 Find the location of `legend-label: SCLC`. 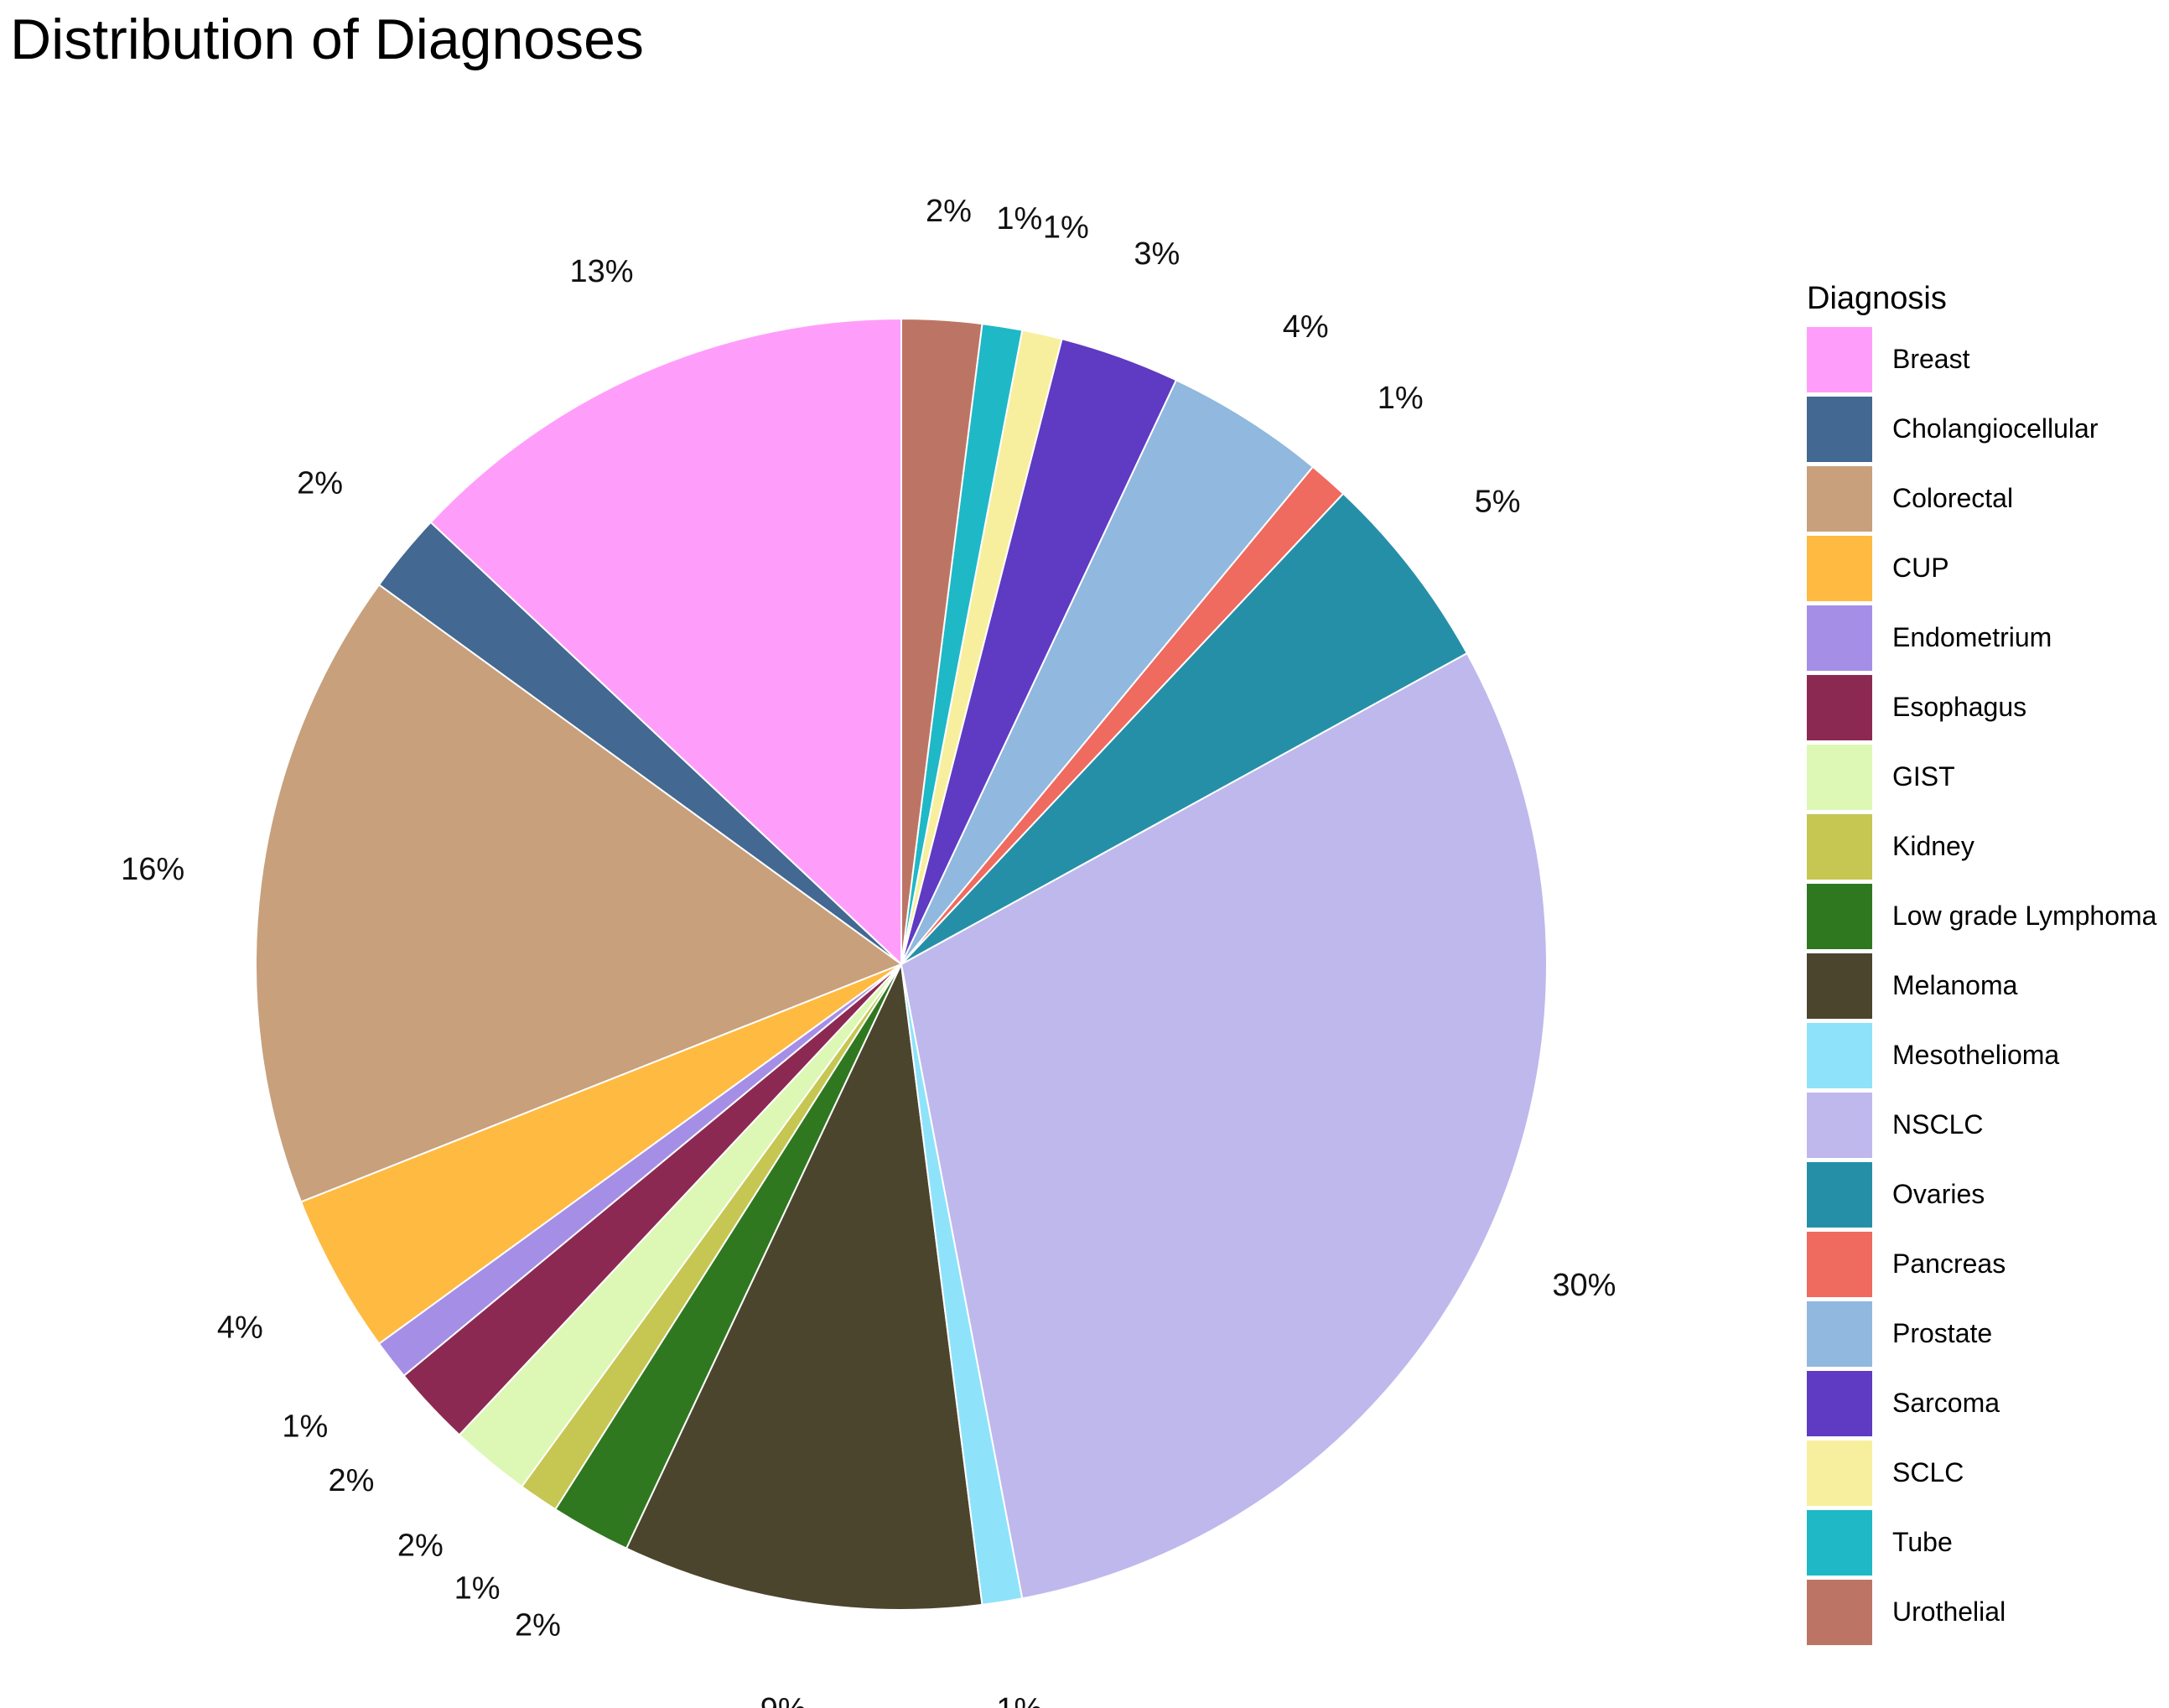

legend-label: SCLC is located at coordinates (1928, 1472).